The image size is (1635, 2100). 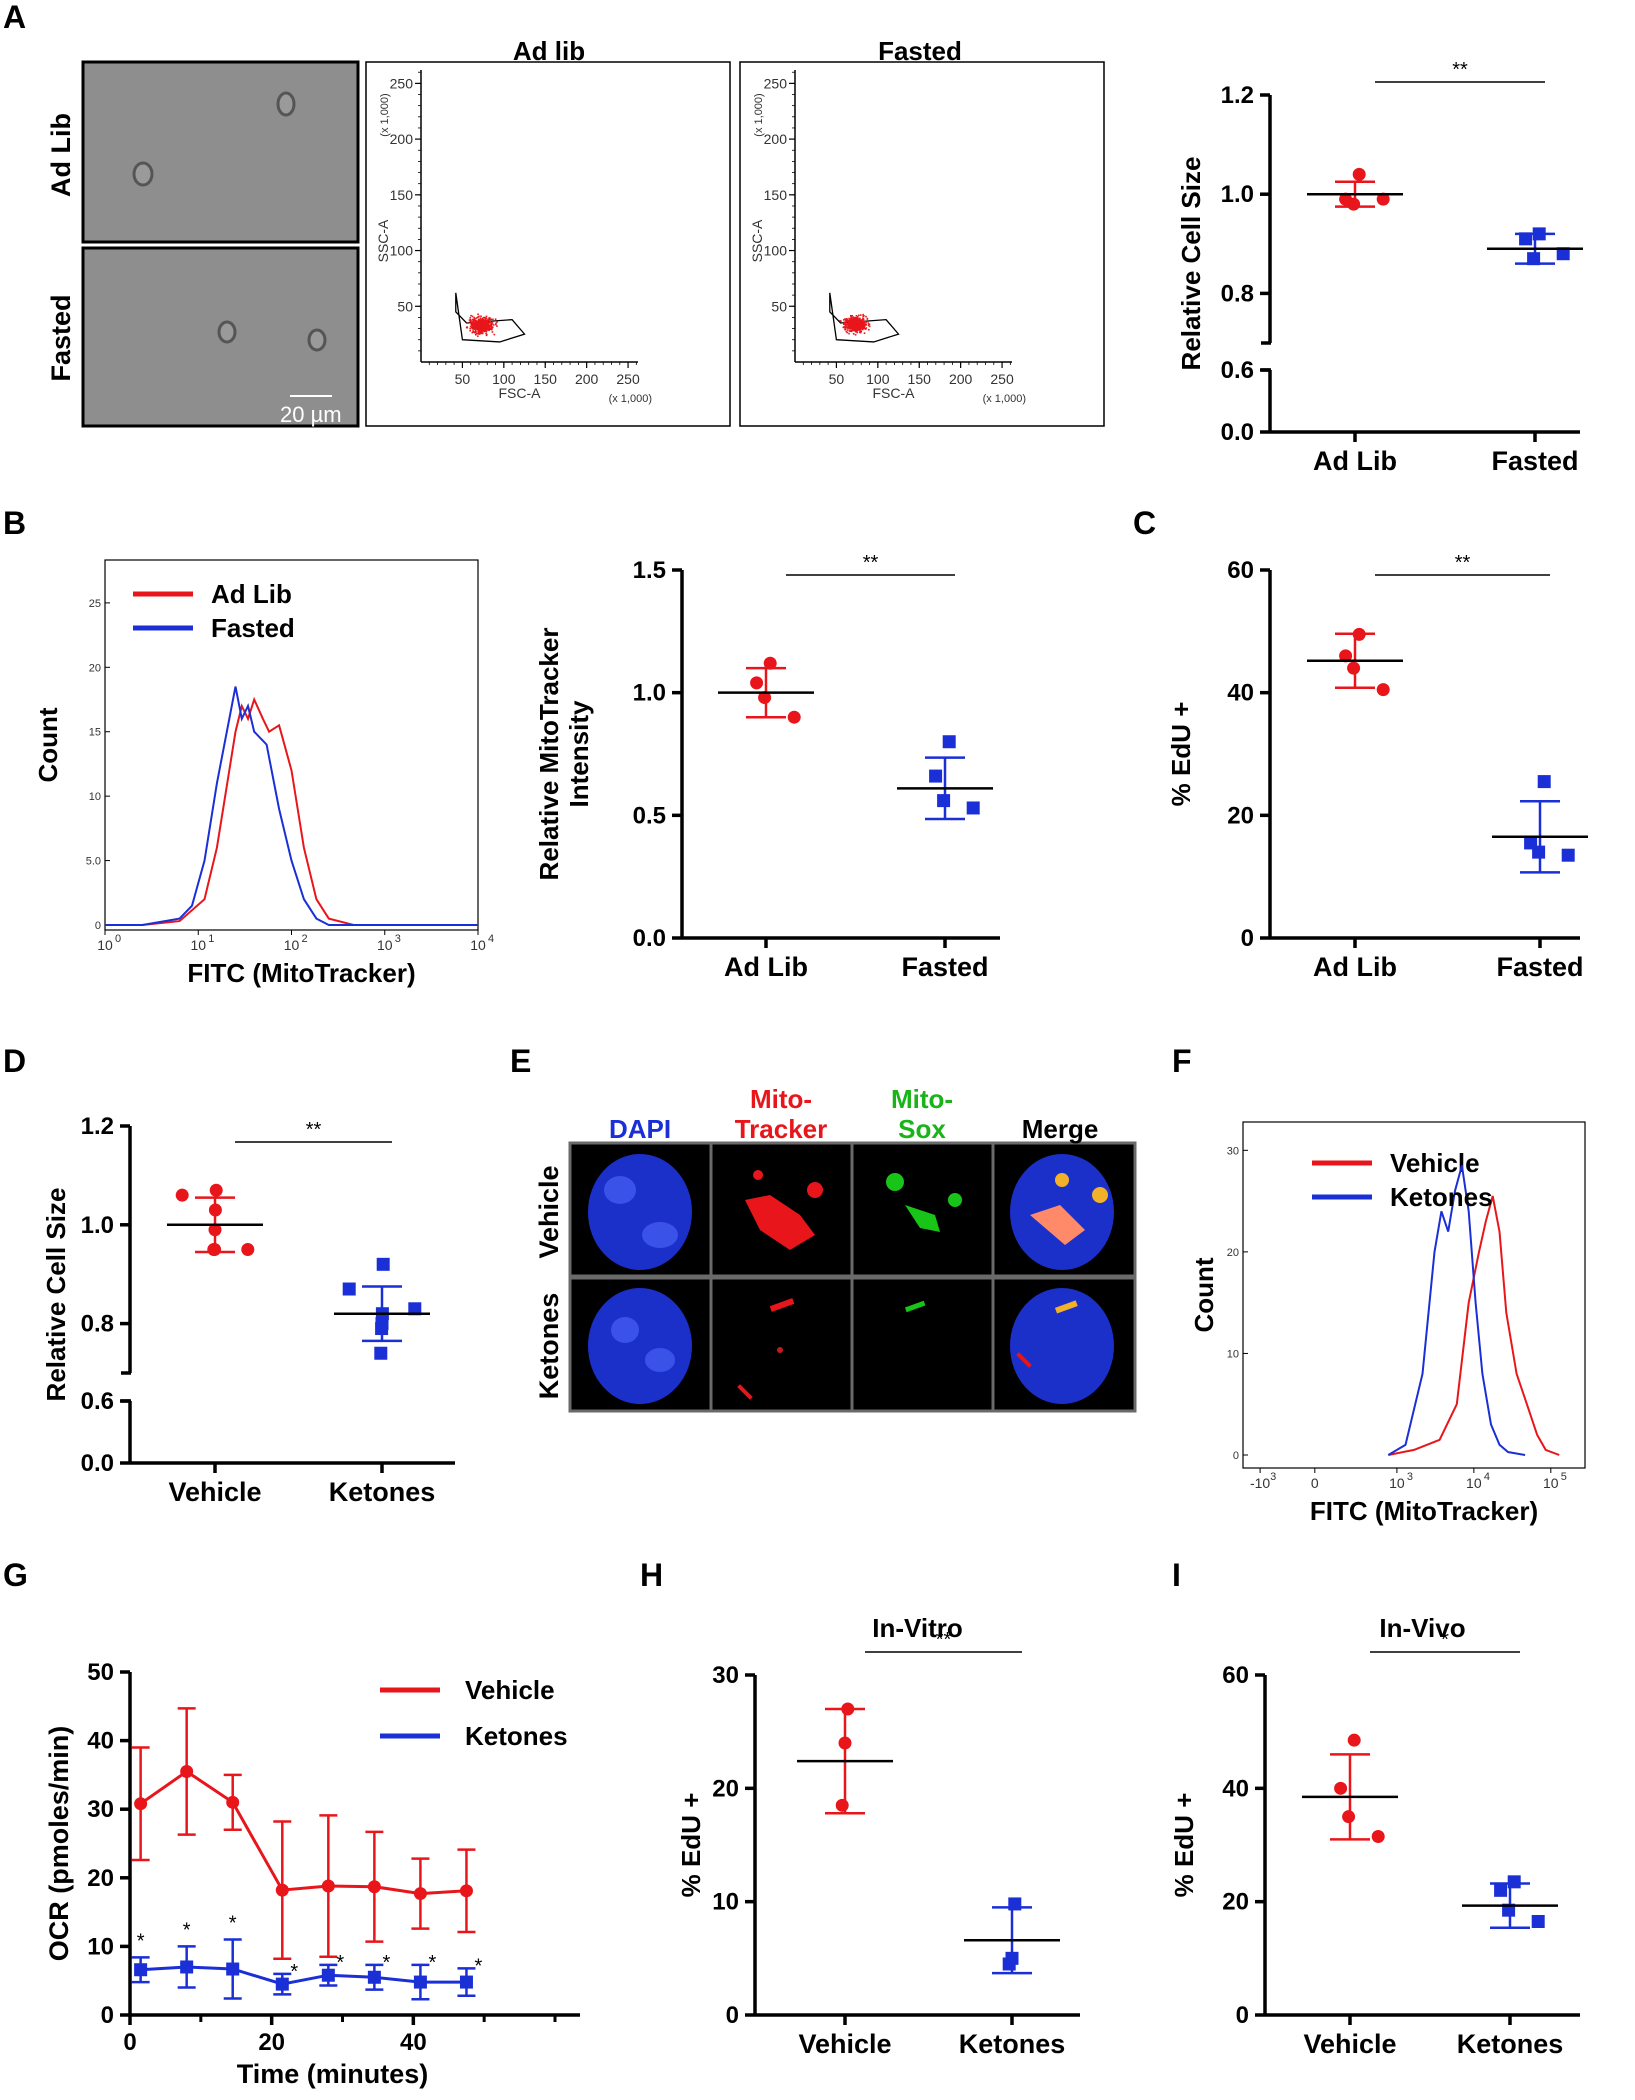 I want to click on series-line-ketones, so click(x=303, y=1975).